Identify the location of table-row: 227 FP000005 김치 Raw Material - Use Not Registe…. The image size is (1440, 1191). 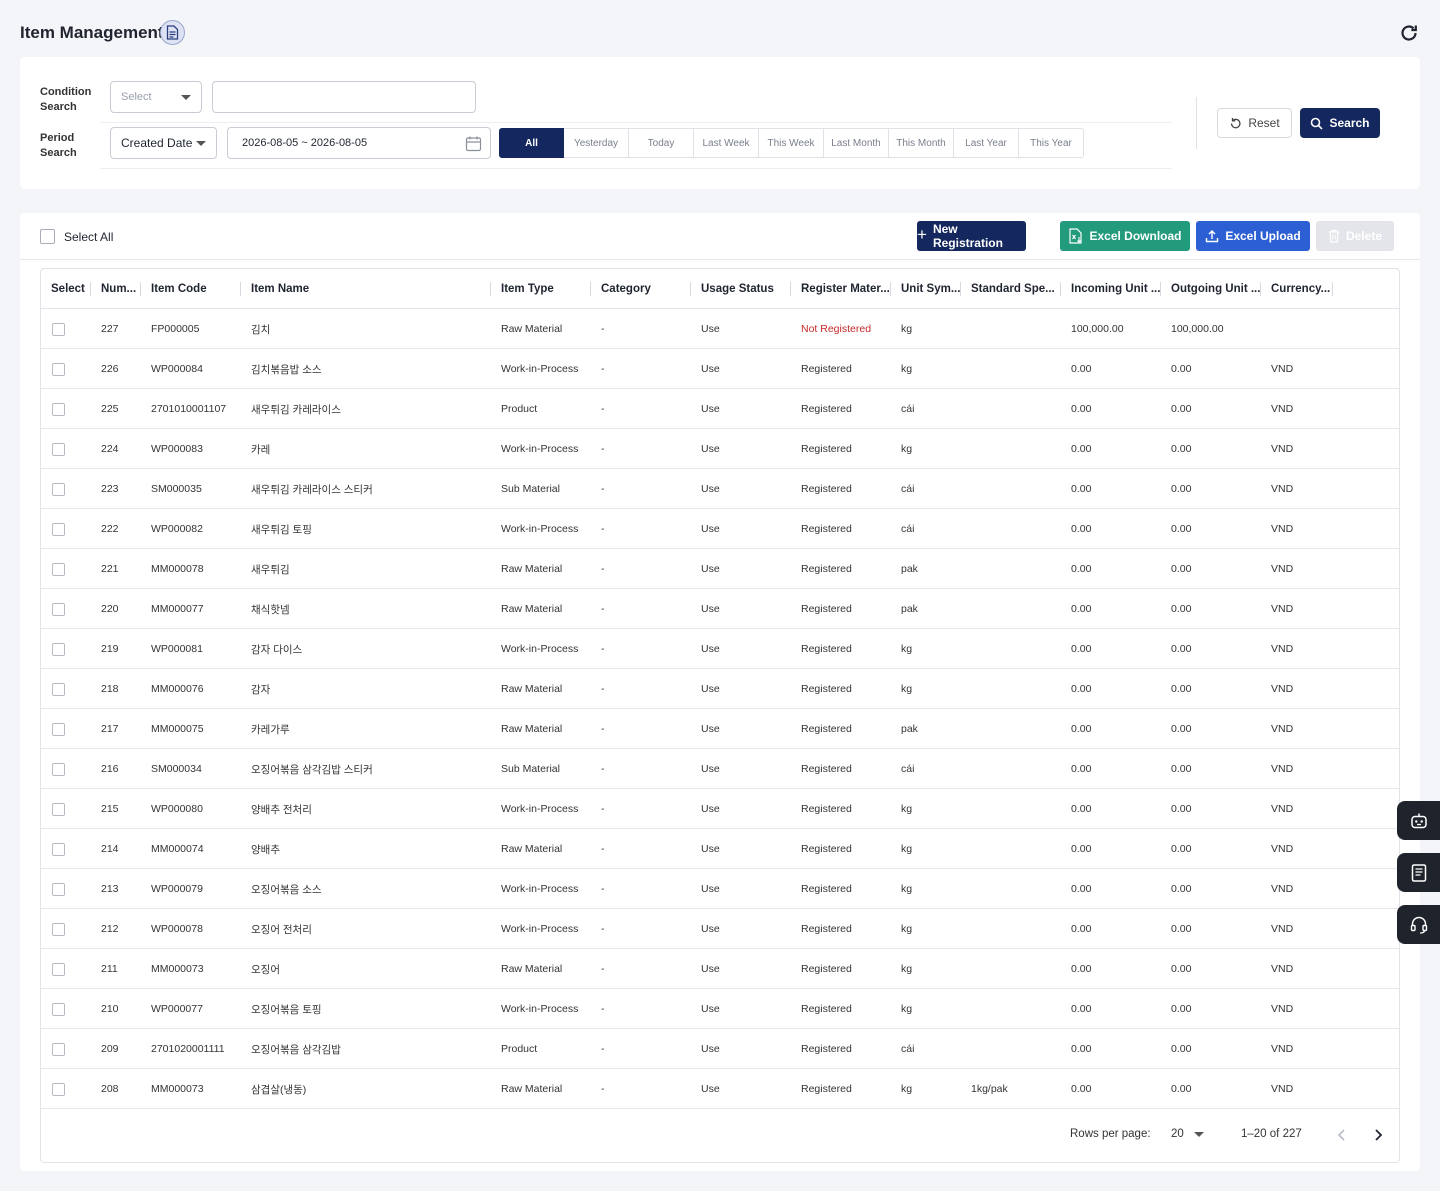
(720, 329).